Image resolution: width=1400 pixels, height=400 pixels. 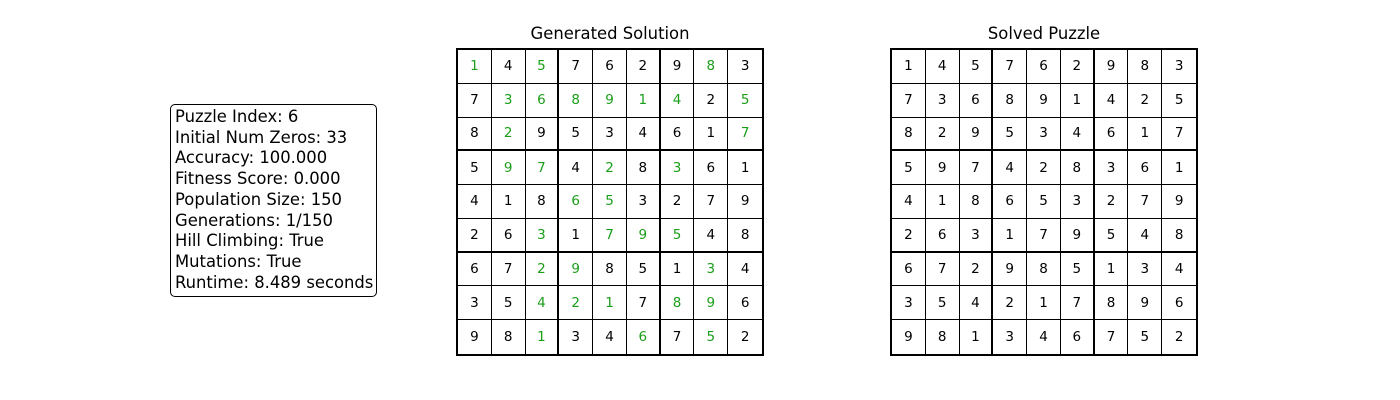 I want to click on puzzle-index-label: Puzzle Index: 6, so click(x=237, y=116).